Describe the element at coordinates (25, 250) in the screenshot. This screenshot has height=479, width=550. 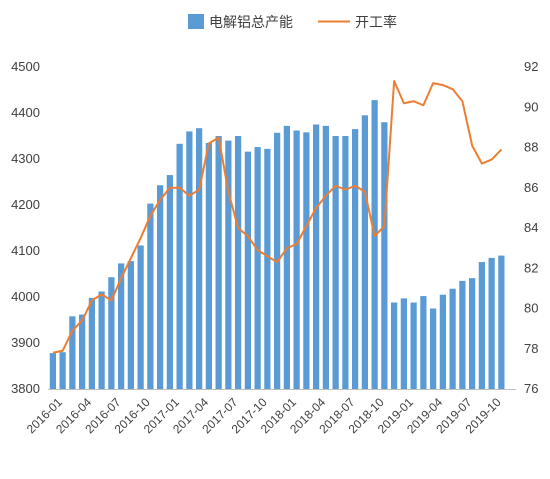
I see `left-tick-label: 4100` at that location.